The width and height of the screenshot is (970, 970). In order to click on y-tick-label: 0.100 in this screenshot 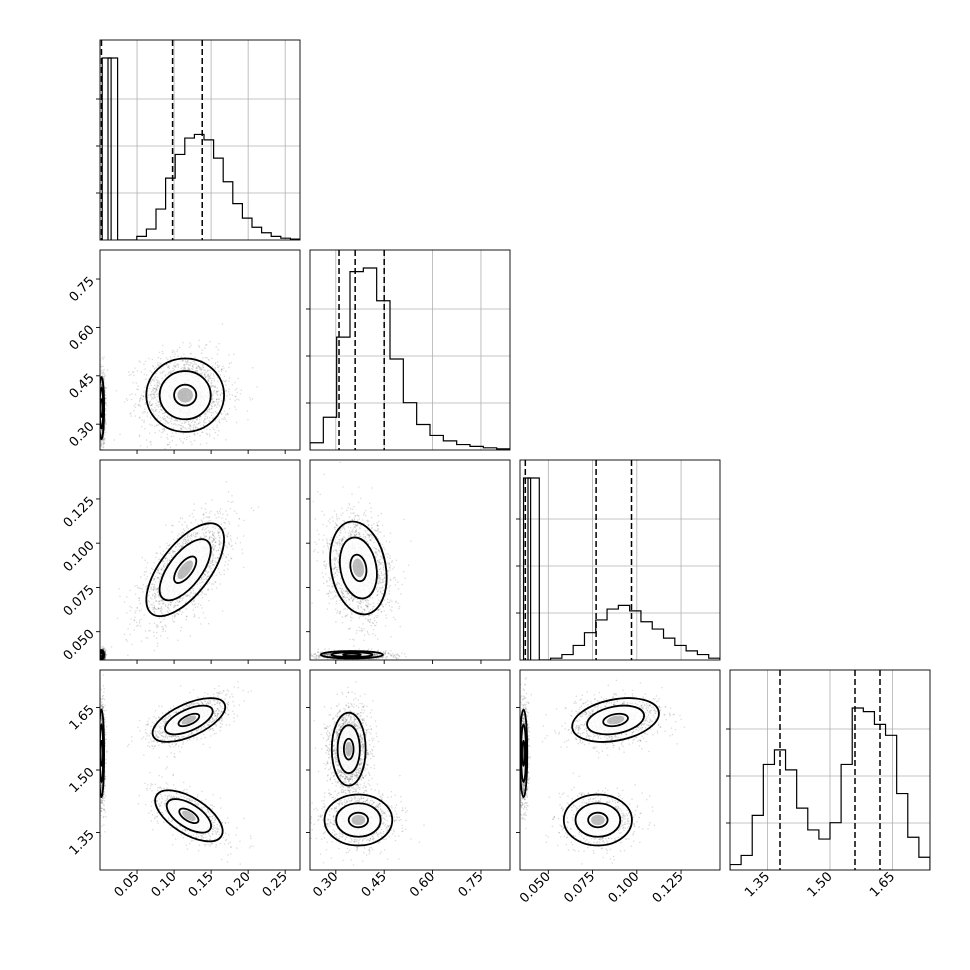, I will do `click(79, 556)`.